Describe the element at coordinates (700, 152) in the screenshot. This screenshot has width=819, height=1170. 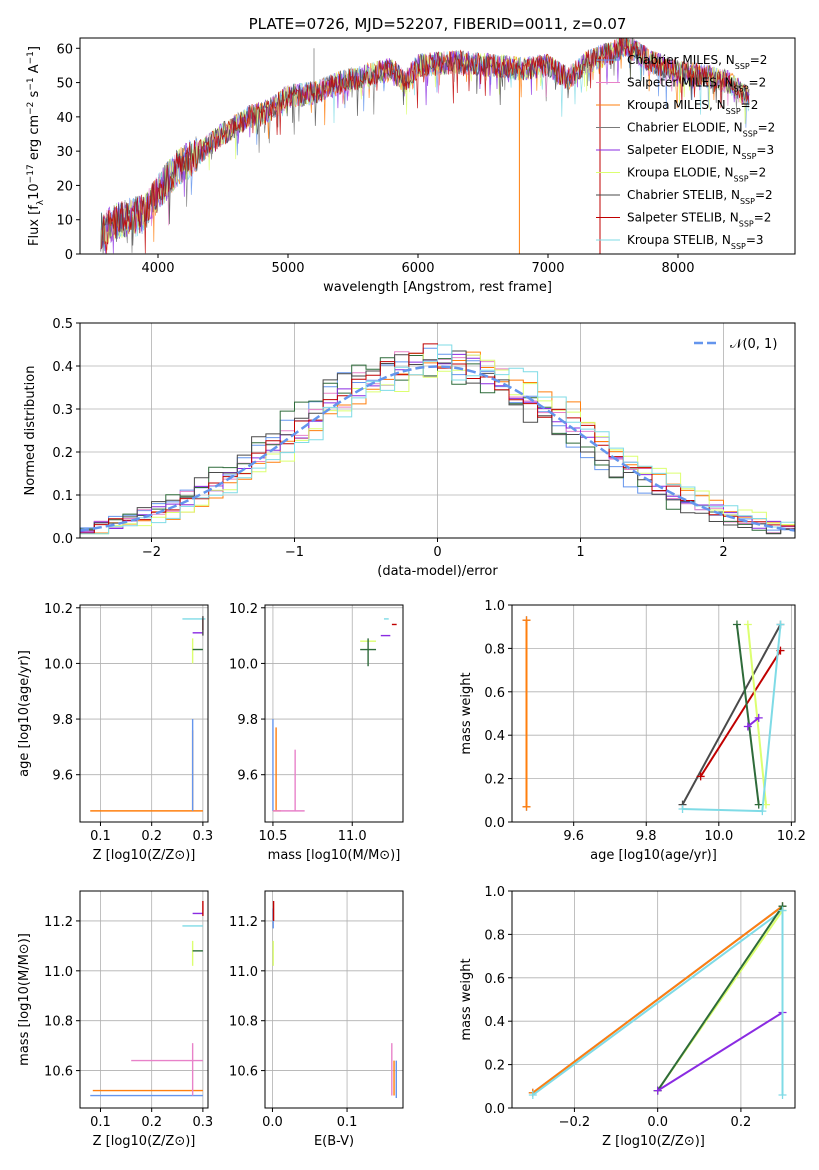
I see `legend-entry: Salpeter ELODIE, NSSP=3` at that location.